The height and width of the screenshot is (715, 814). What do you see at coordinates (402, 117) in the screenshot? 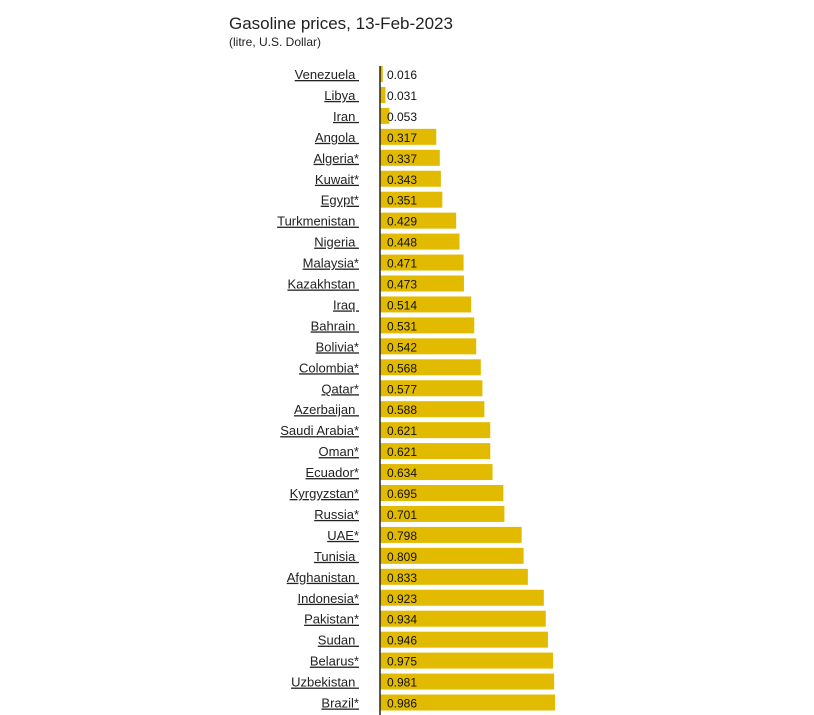
I see `value-label-iran: 0.053` at bounding box center [402, 117].